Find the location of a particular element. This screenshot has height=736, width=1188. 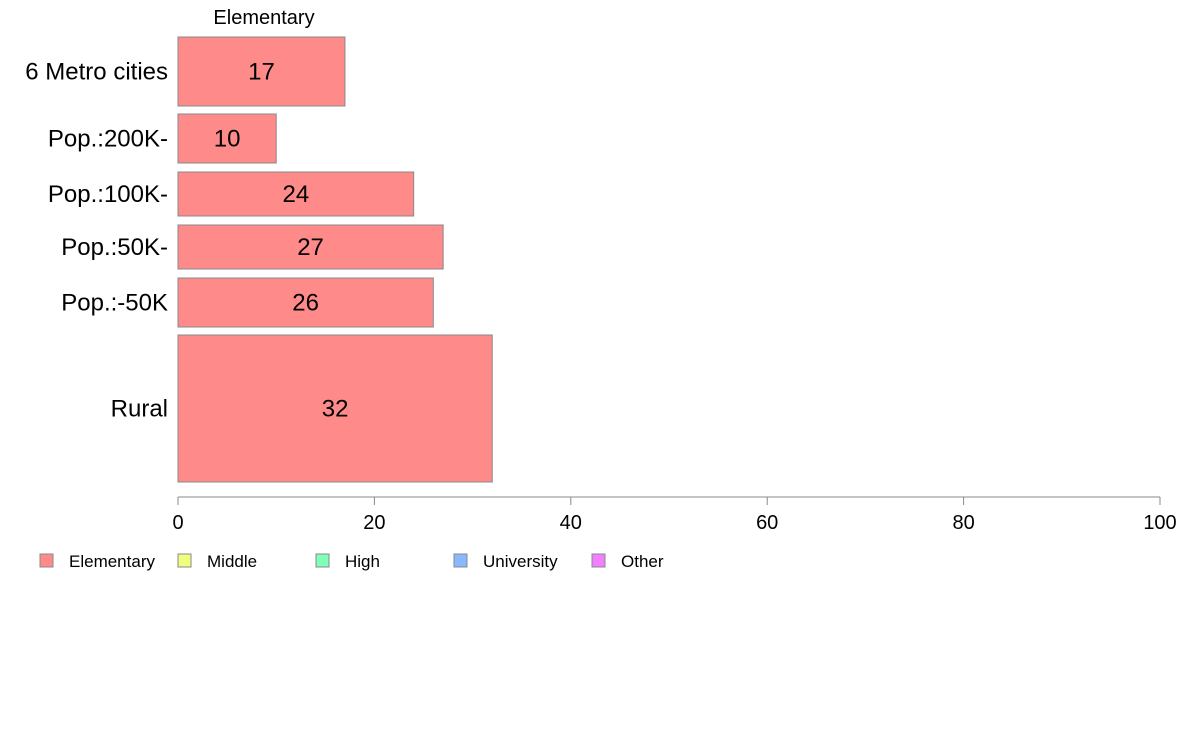

legend: Elementary Middle High University Other is located at coordinates (351, 561).